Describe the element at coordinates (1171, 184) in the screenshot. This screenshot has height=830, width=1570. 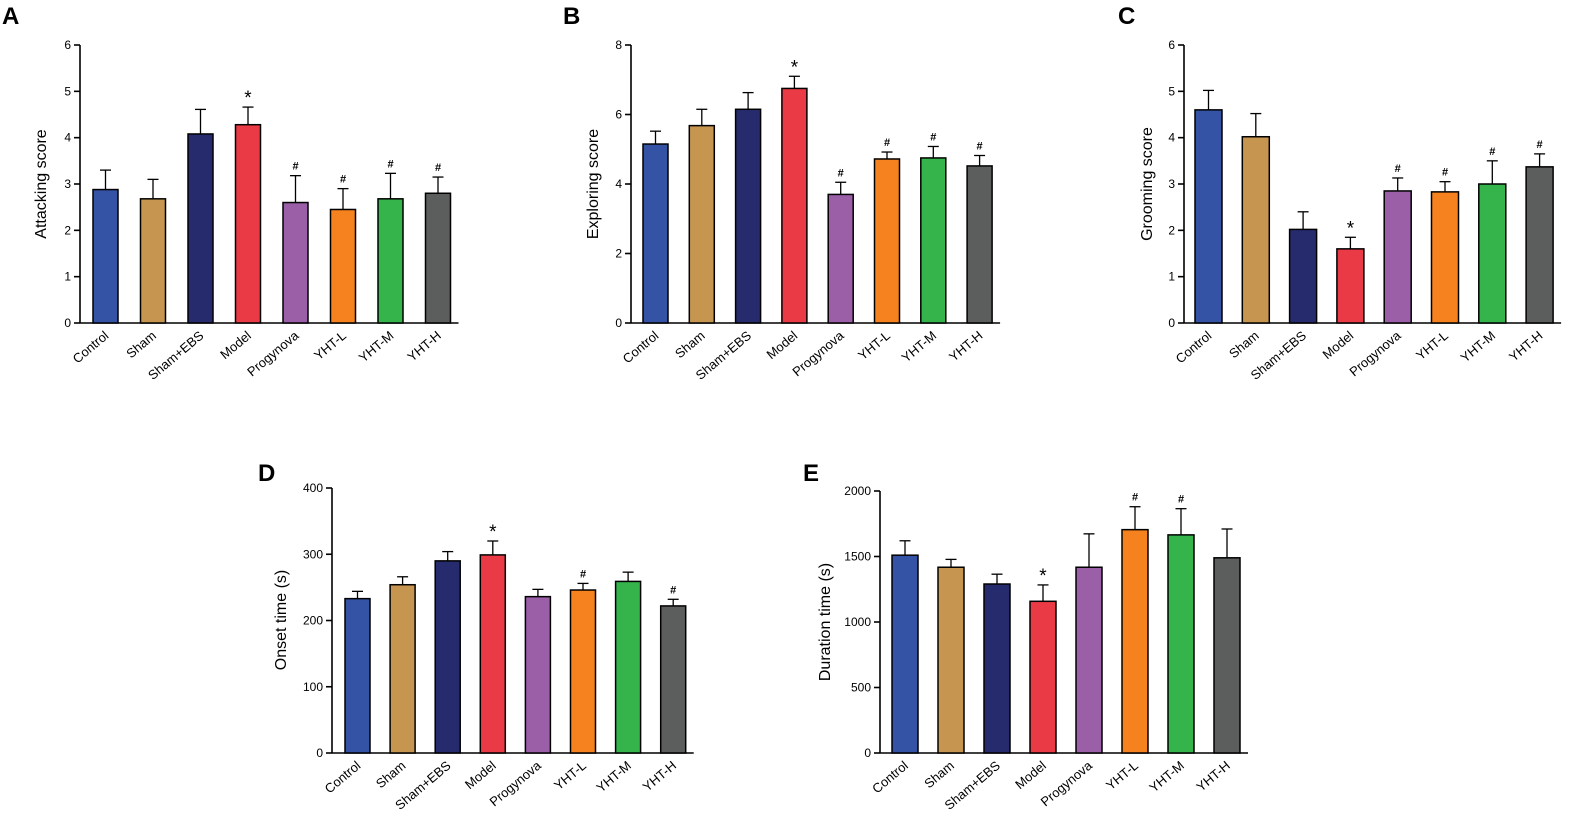
I see `y-tick-label-c: 3` at that location.